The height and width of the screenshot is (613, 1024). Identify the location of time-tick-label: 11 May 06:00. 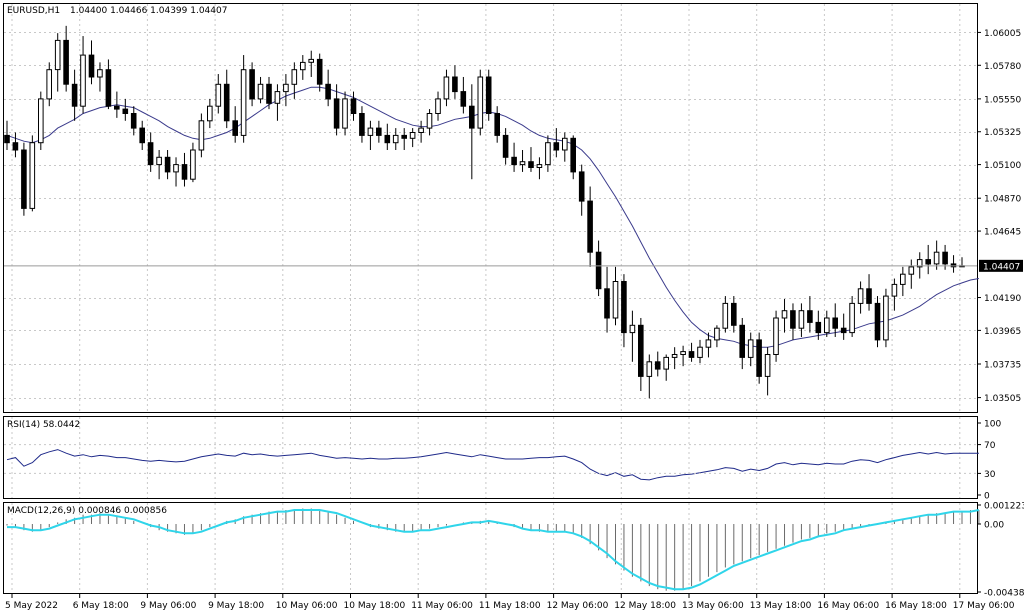
(442, 606).